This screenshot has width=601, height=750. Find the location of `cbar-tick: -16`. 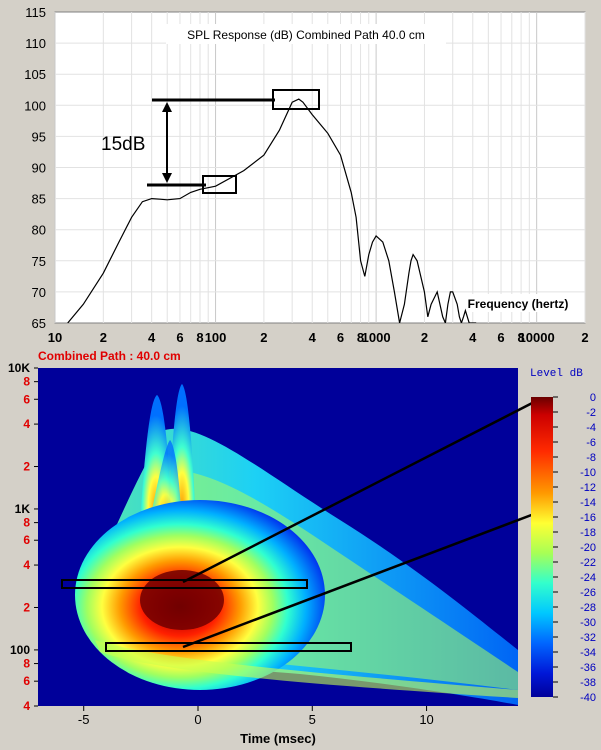

cbar-tick: -16 is located at coordinates (588, 518).